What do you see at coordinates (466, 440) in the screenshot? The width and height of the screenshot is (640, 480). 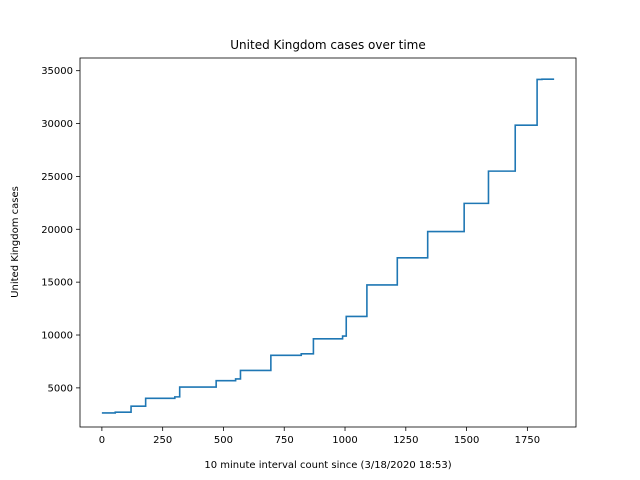 I see `x-tick-label: 1500` at bounding box center [466, 440].